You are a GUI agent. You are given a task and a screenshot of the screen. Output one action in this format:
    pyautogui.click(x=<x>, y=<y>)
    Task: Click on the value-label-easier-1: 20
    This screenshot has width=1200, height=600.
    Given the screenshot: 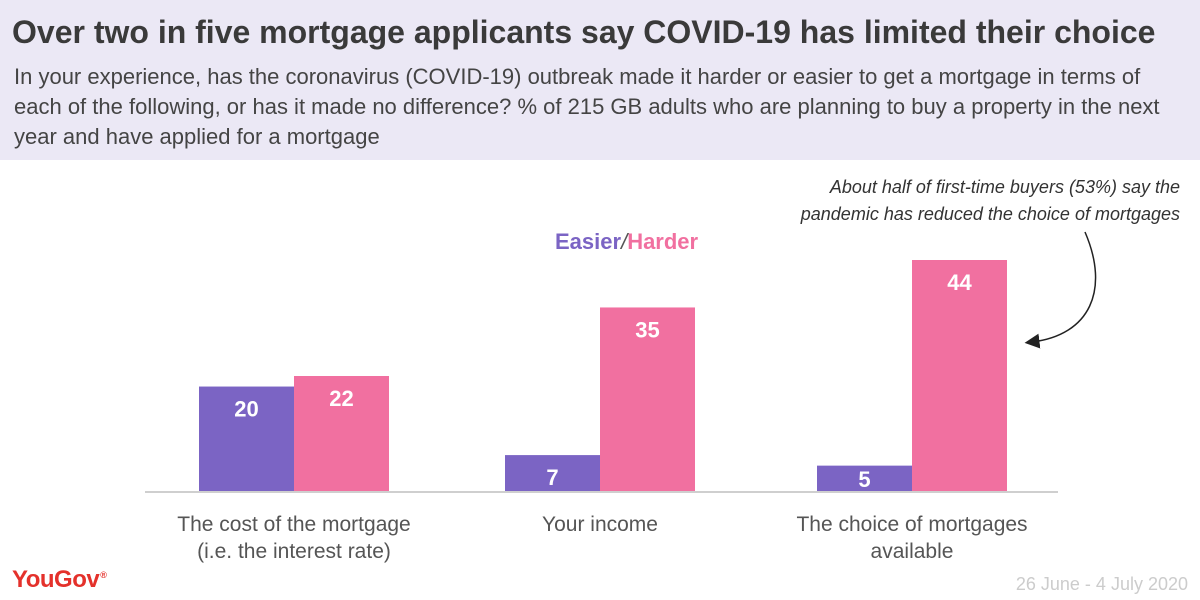 What is the action you would take?
    pyautogui.click(x=246, y=409)
    